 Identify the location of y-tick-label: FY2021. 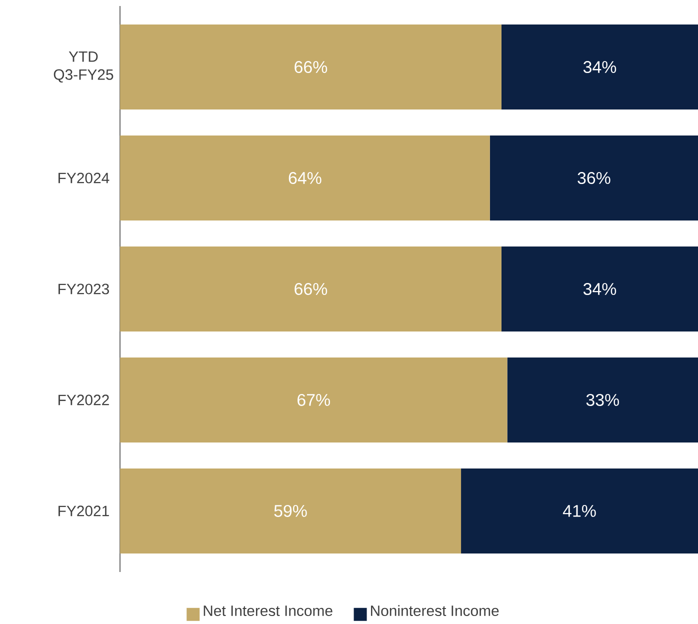
(83, 511).